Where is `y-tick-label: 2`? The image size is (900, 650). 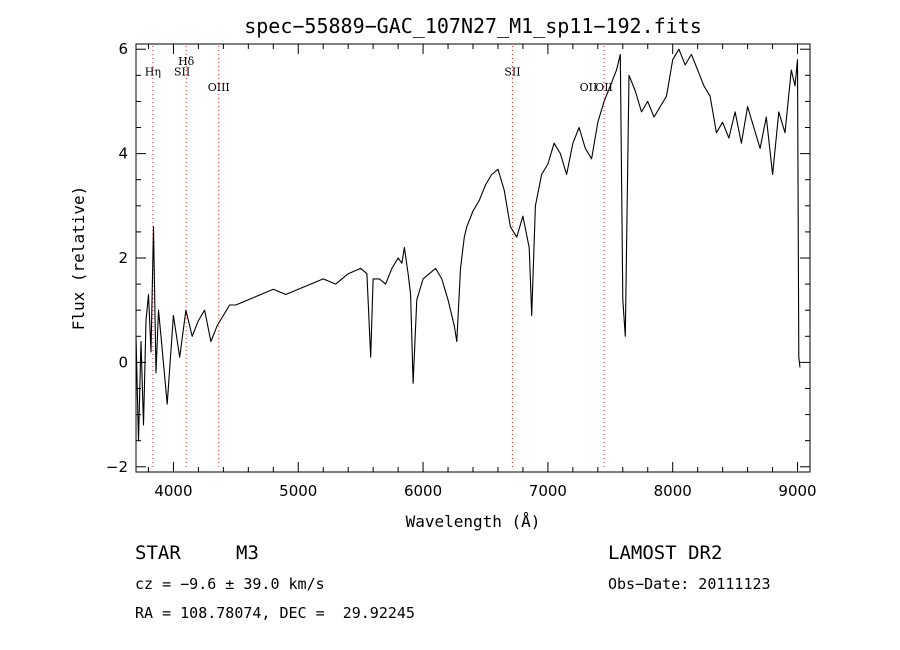
y-tick-label: 2 is located at coordinates (123, 258).